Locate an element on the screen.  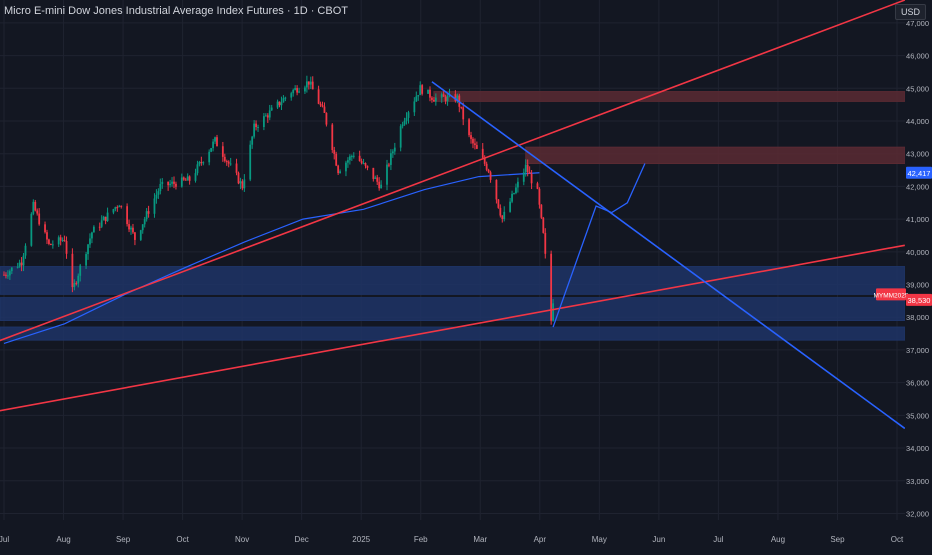
supply-zone is located at coordinates (669, 96).